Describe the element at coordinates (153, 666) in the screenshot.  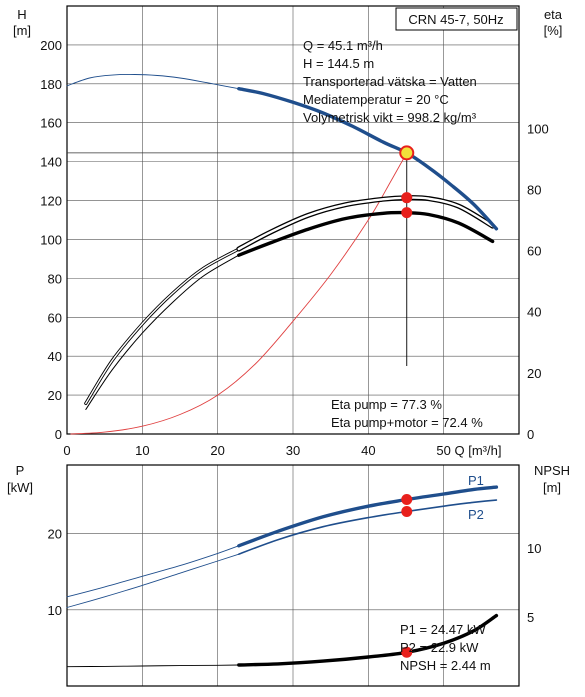
I see `npsh-curve-extended` at that location.